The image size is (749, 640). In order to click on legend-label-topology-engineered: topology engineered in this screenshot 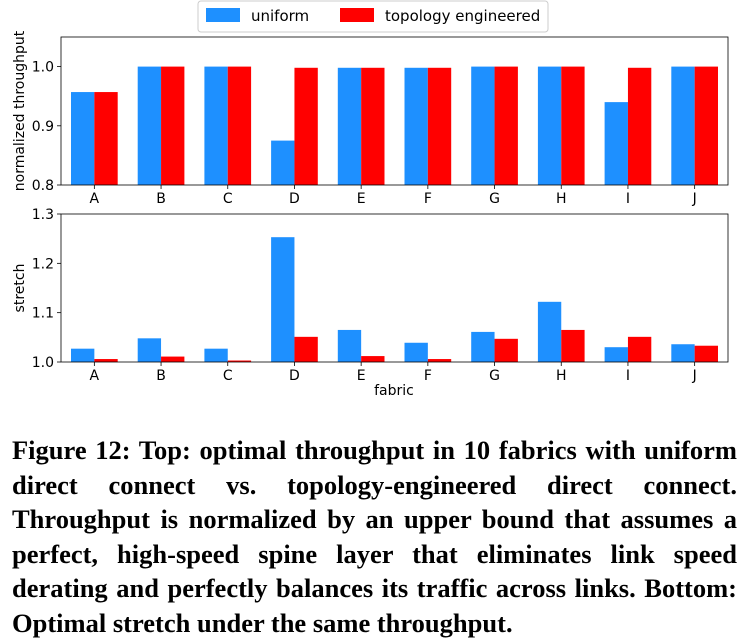, I will do `click(462, 16)`.